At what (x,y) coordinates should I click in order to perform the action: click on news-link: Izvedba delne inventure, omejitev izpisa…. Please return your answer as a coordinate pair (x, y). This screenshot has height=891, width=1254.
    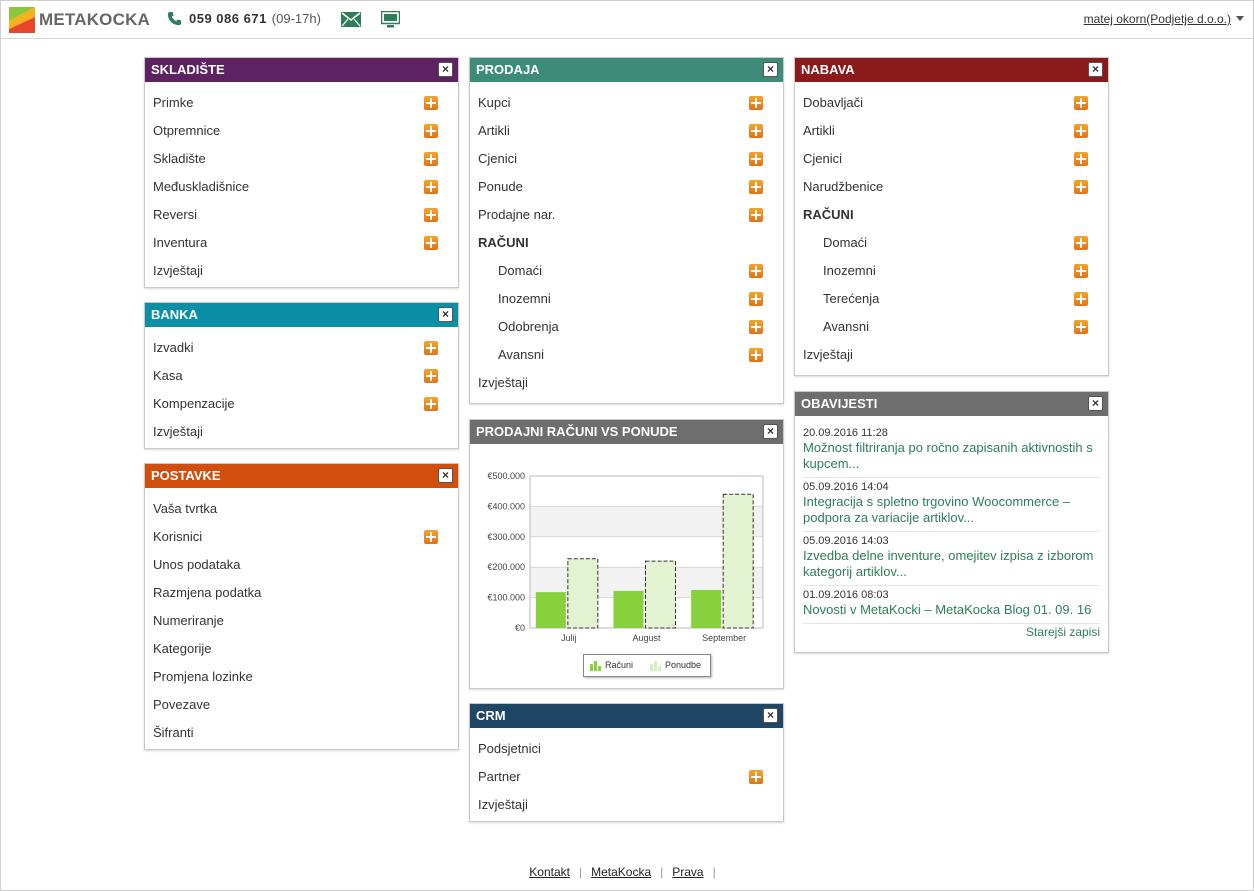
    Looking at the image, I should click on (948, 563).